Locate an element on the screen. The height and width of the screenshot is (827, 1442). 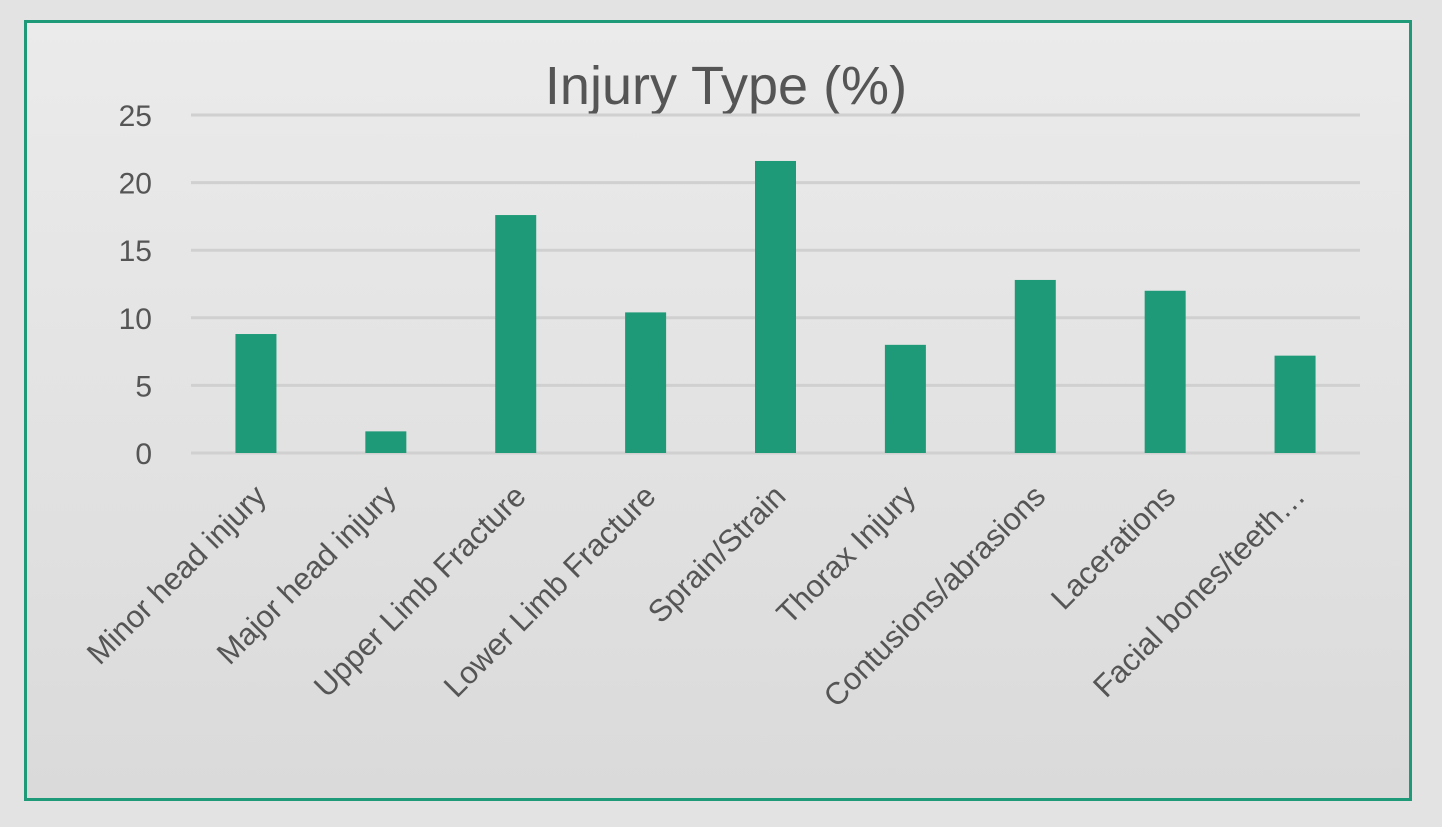
x-category-label: Contusions/abrasions is located at coordinates (935, 596).